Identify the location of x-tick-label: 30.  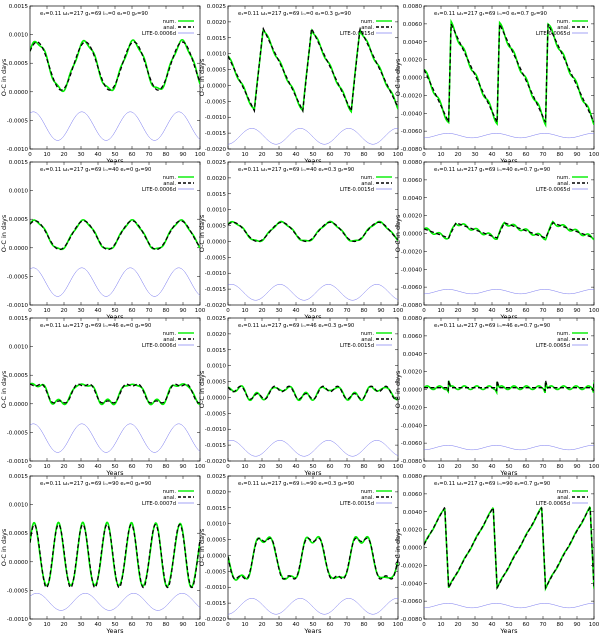
(475, 155).